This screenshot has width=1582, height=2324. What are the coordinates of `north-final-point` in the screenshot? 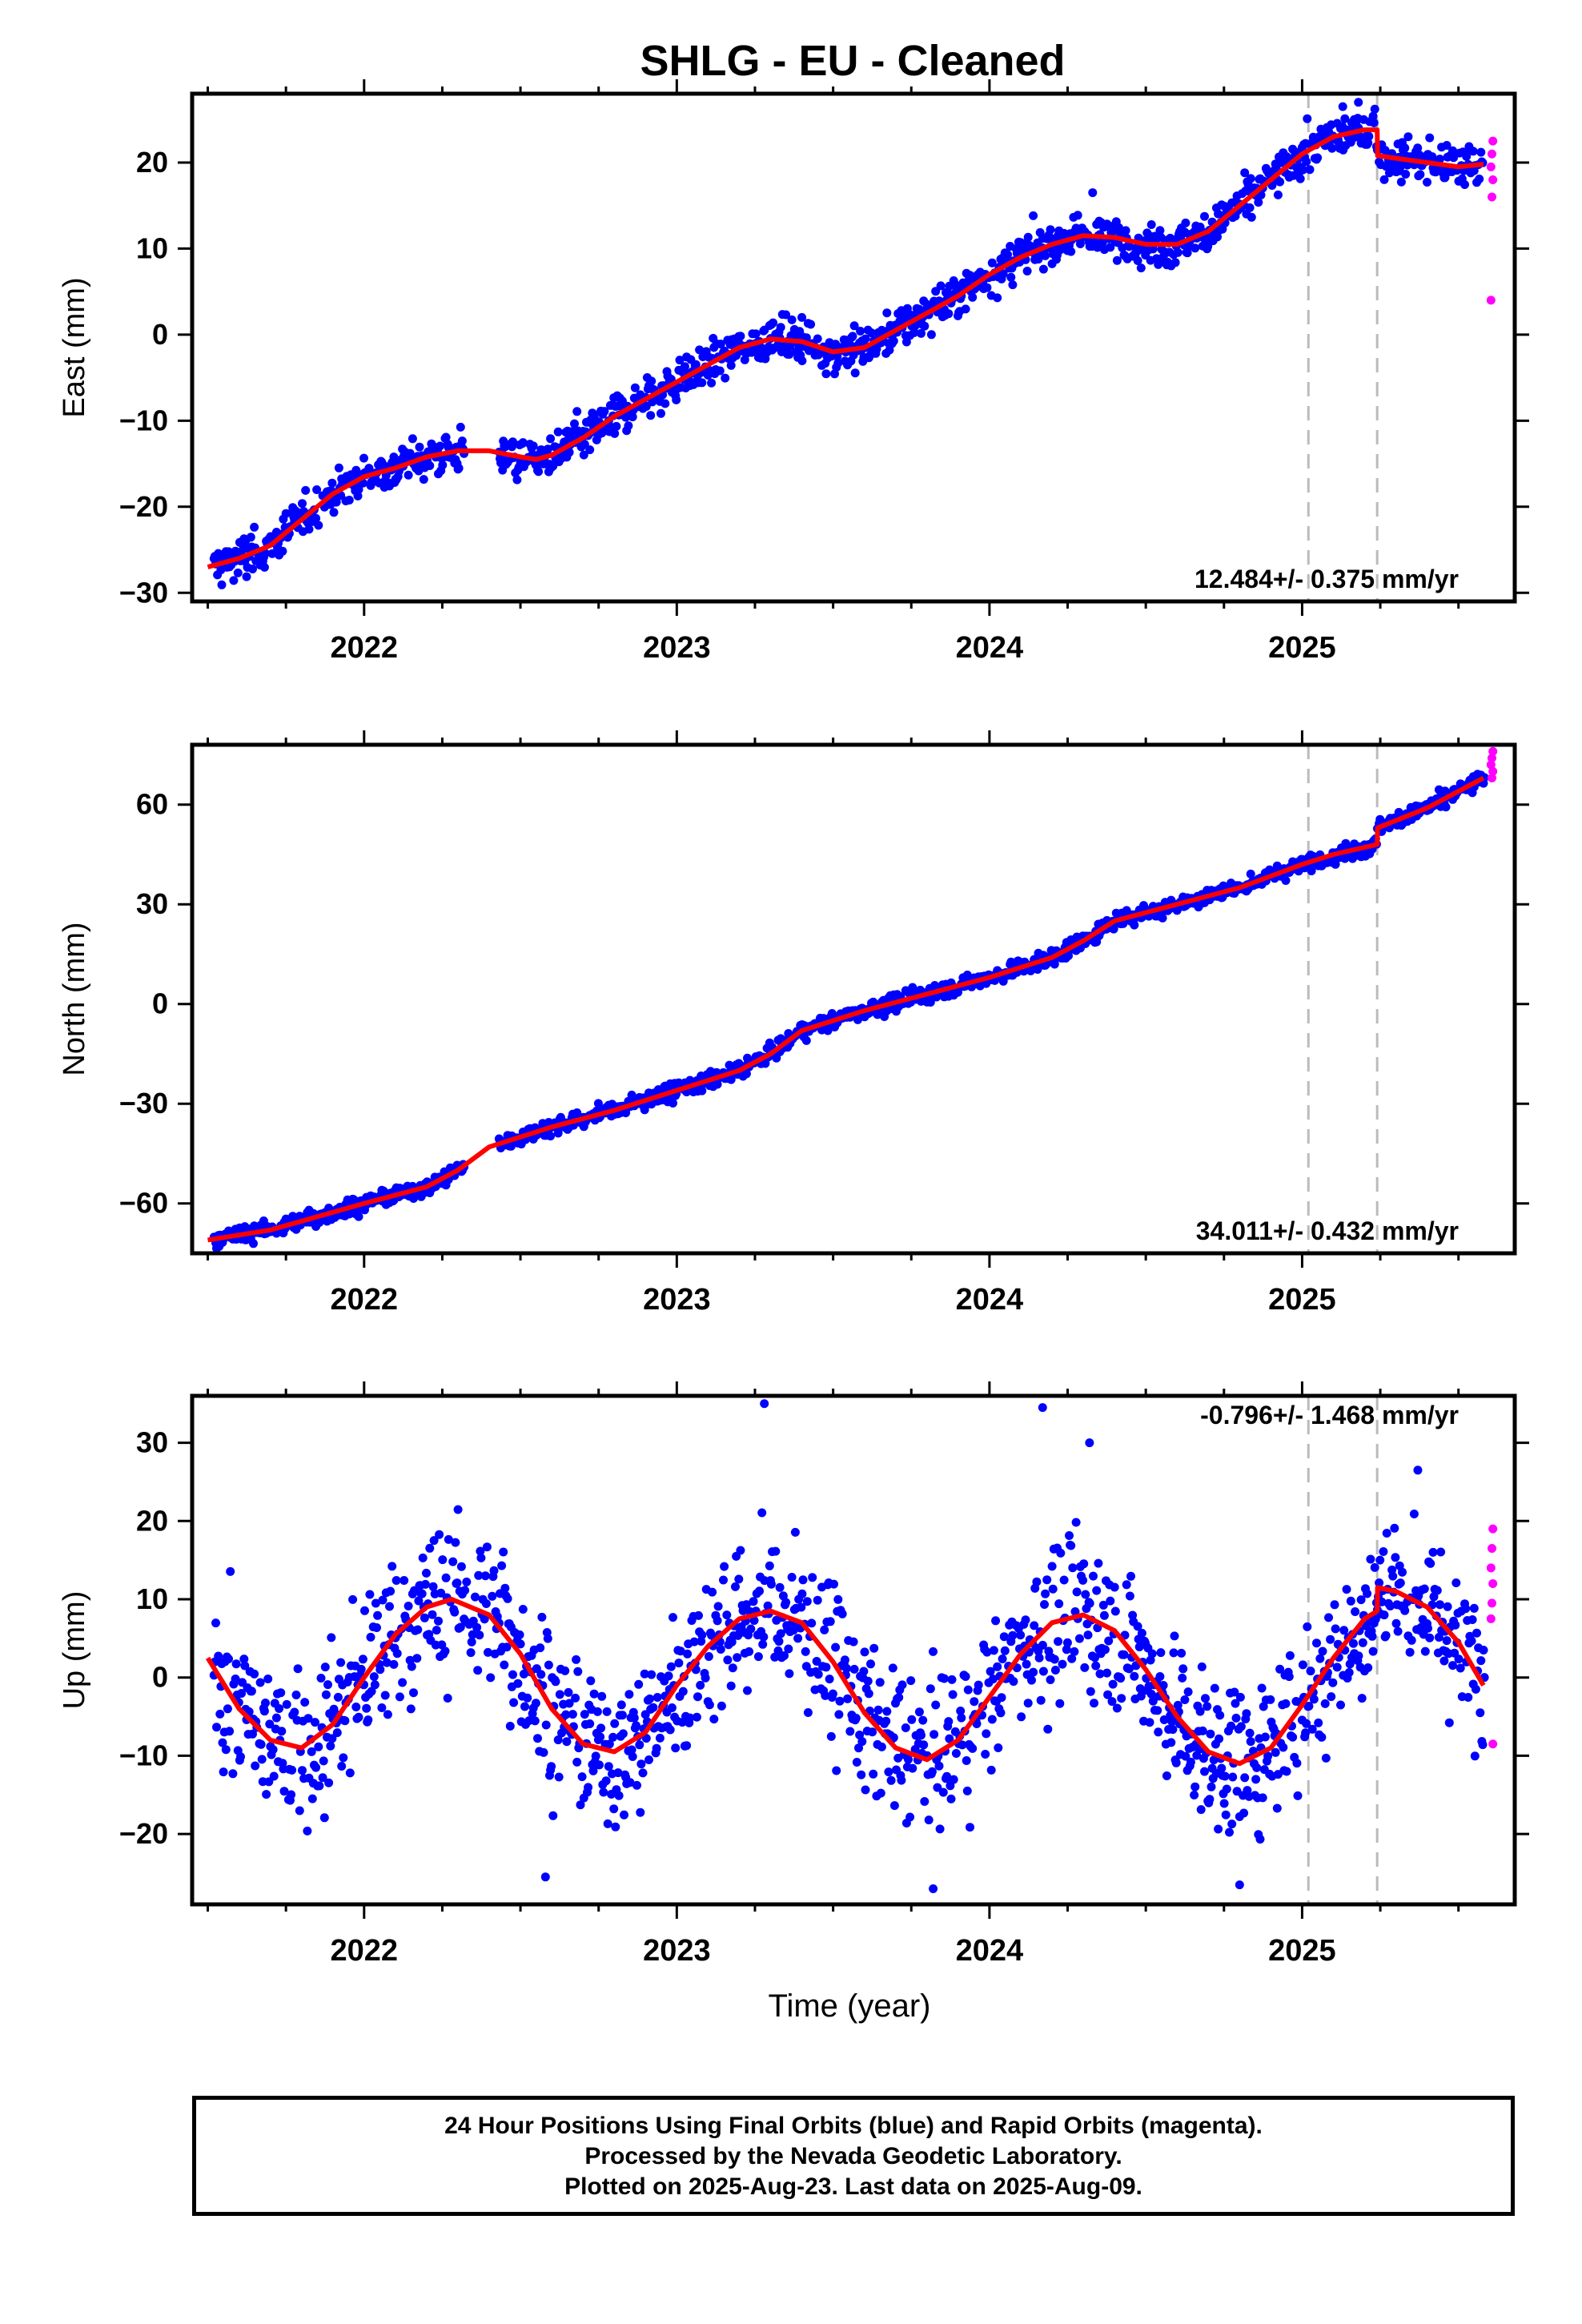 It's located at (598, 1103).